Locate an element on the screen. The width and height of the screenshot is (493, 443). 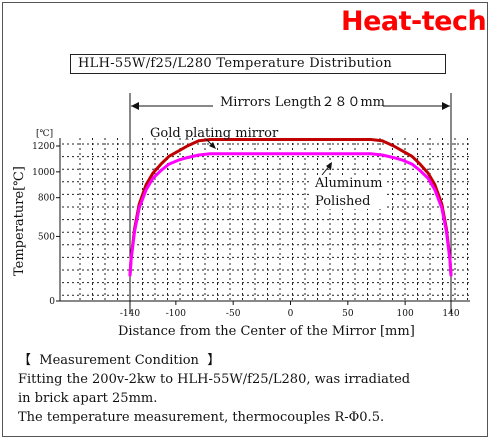
x-tick-label: -100 is located at coordinates (176, 314).